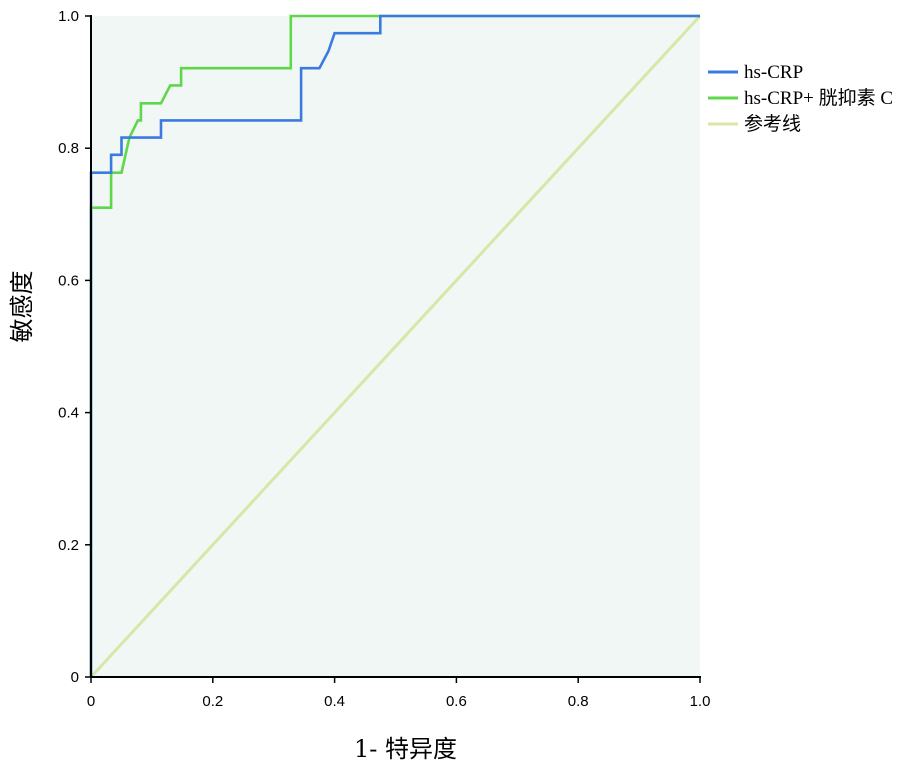 Image resolution: width=923 pixels, height=774 pixels. I want to click on y-axis-title: 敏感度, so click(22, 307).